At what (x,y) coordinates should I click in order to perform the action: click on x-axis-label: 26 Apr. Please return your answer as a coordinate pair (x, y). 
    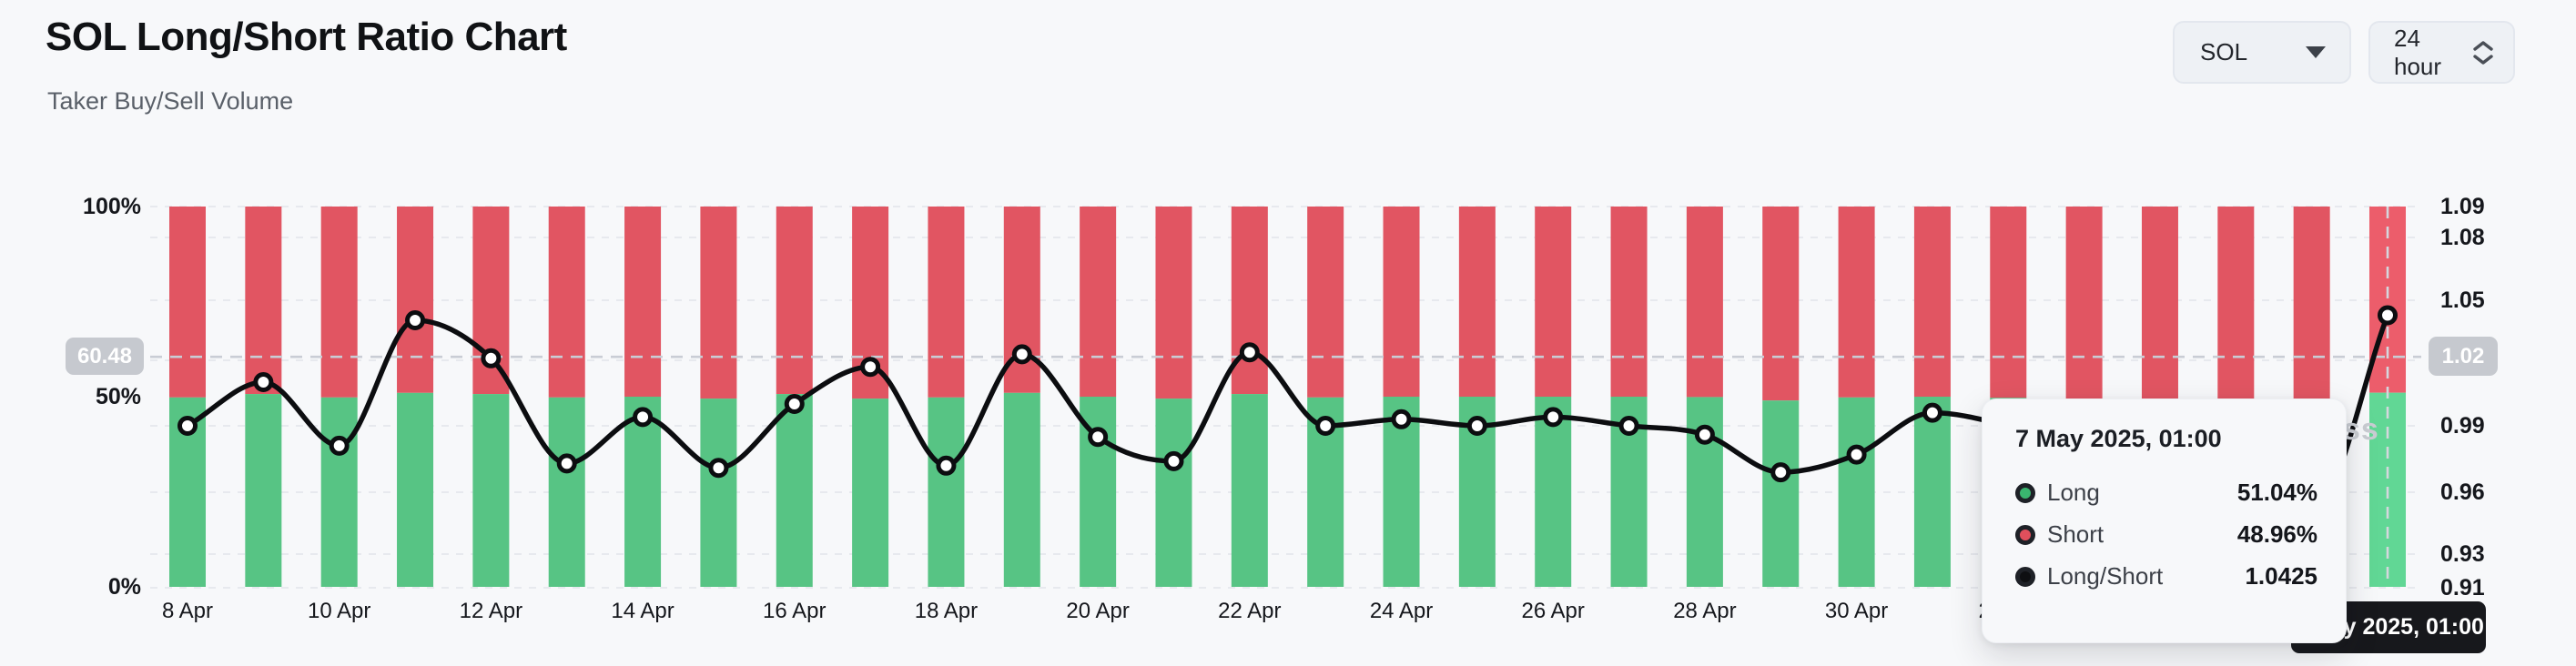
    Looking at the image, I should click on (1553, 611).